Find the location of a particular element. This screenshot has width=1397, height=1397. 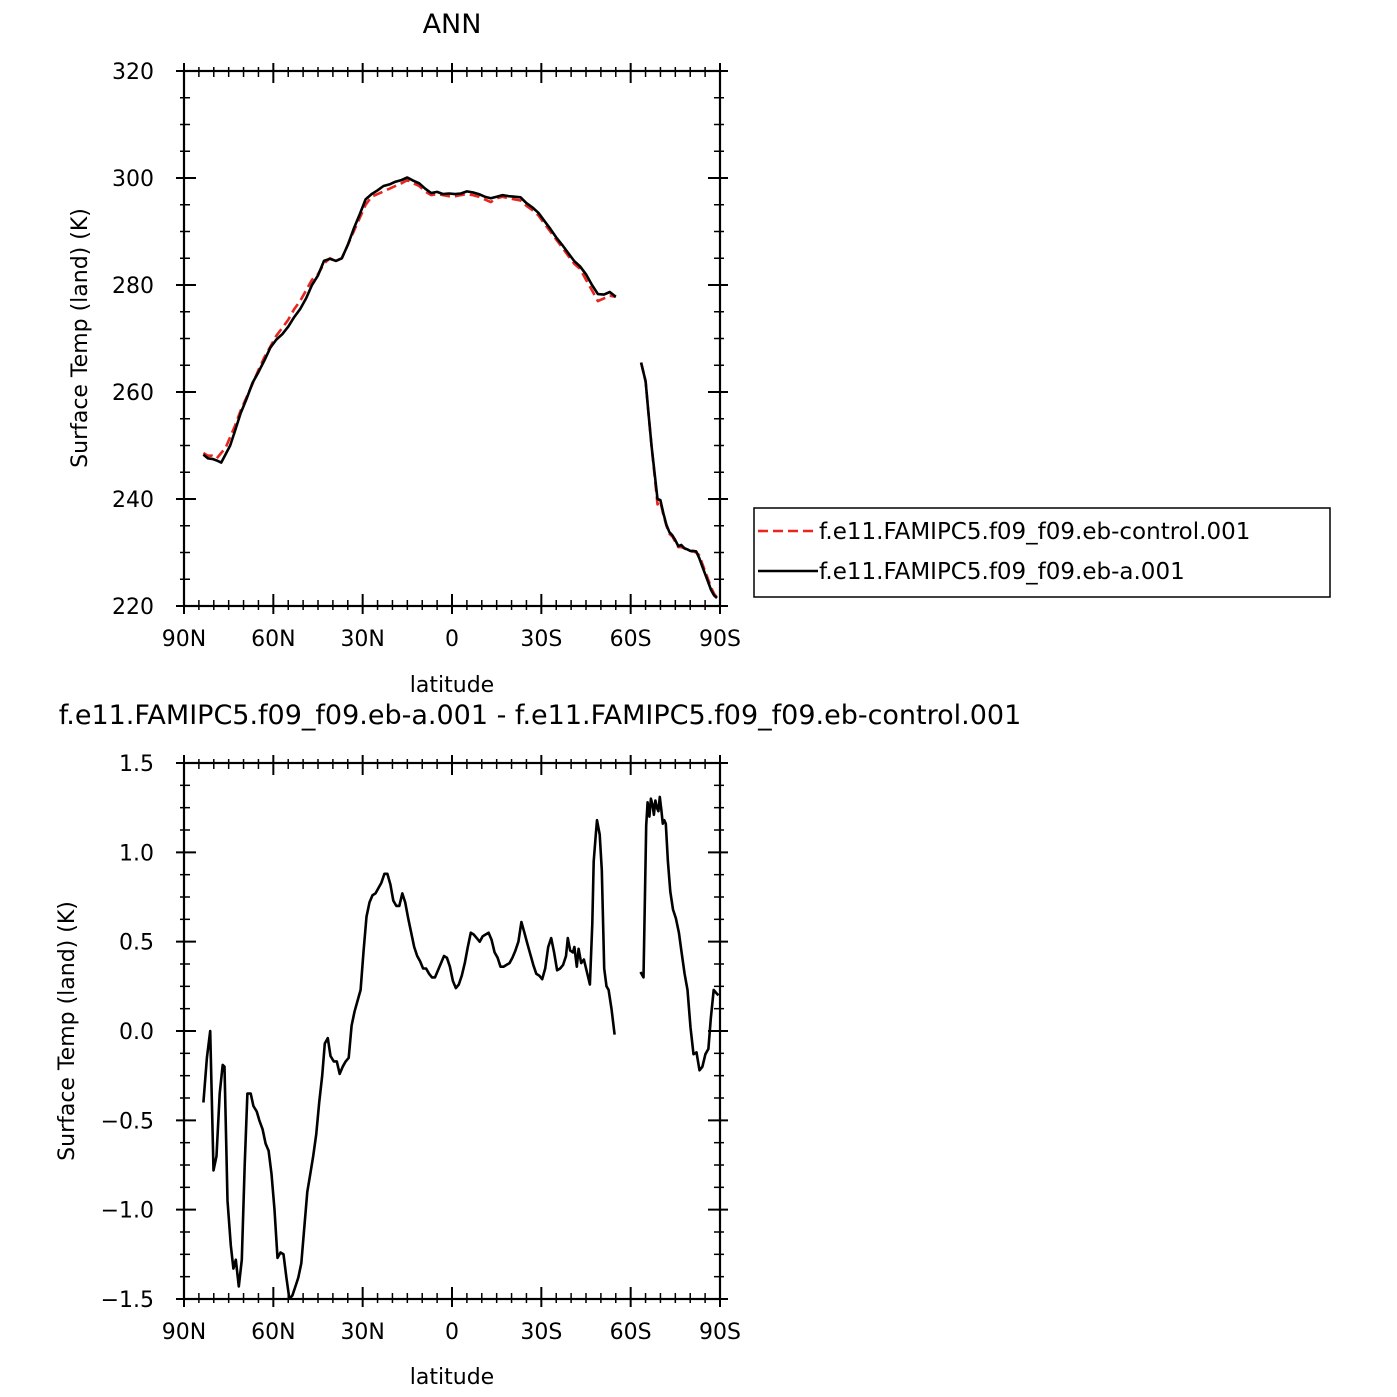

y-tick-label: 0.5 is located at coordinates (136, 943).